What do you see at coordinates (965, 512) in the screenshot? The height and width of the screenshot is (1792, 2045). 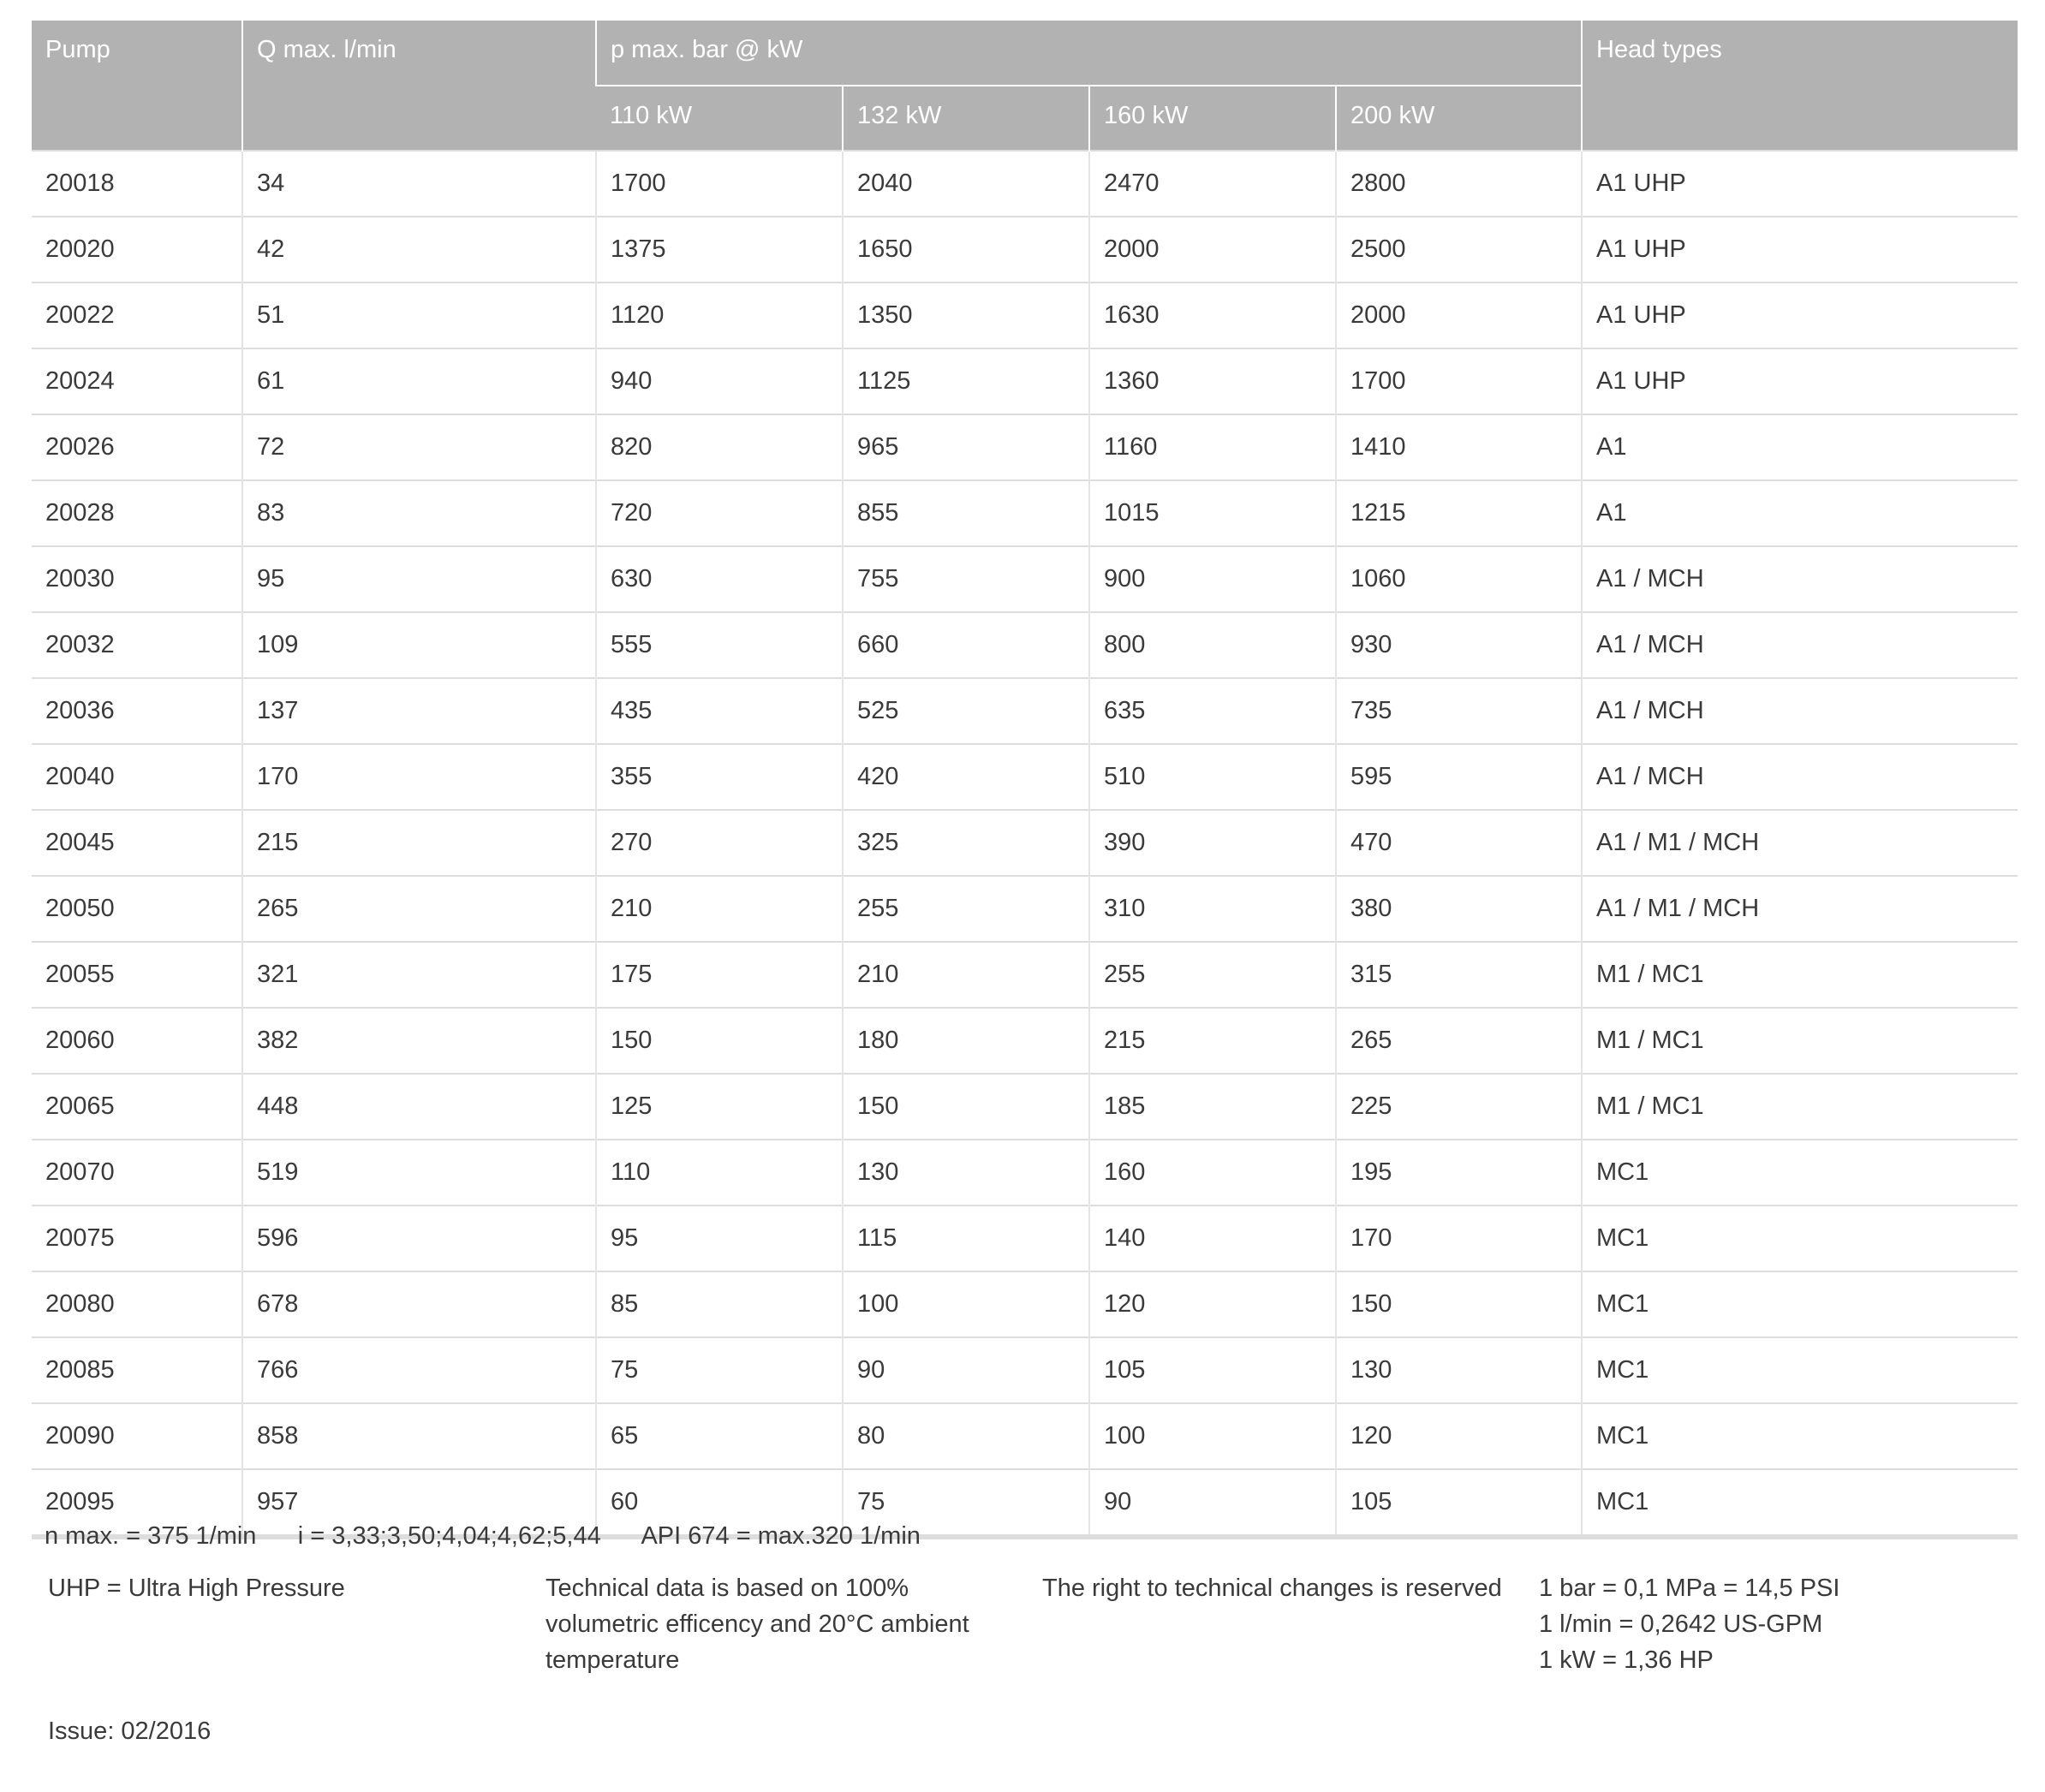 I see `cell-p-132kw: 855` at bounding box center [965, 512].